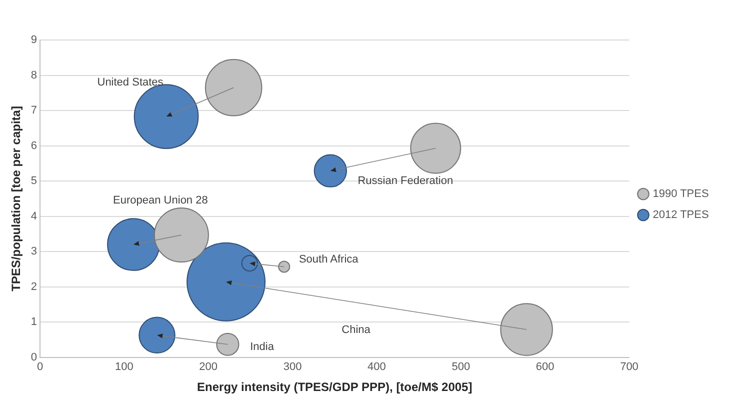  Describe the element at coordinates (680, 215) in the screenshot. I see `legend-label: 2012 TPES` at that location.